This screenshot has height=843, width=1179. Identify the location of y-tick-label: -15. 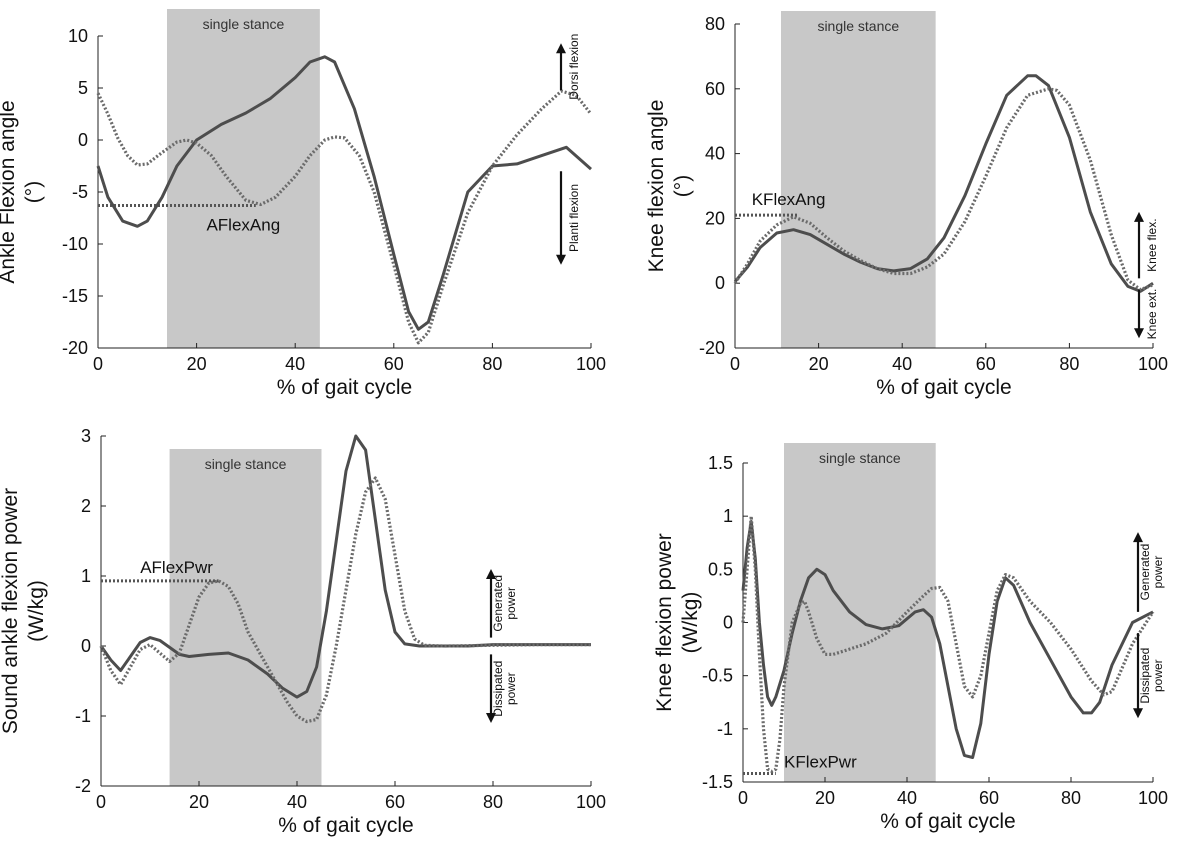
(75, 296).